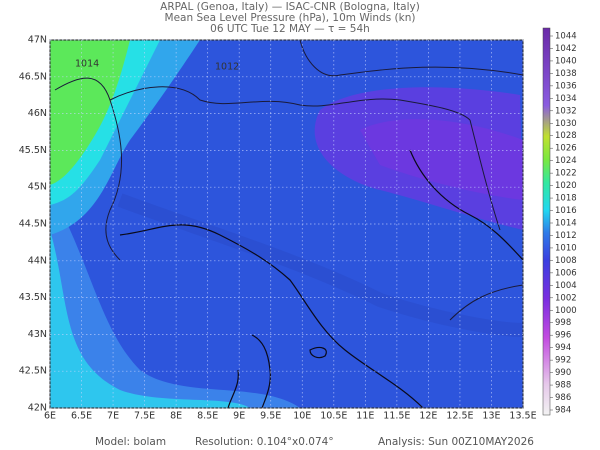 The height and width of the screenshot is (450, 600). What do you see at coordinates (428, 416) in the screenshot?
I see `lon-tick-label: 12E` at bounding box center [428, 416].